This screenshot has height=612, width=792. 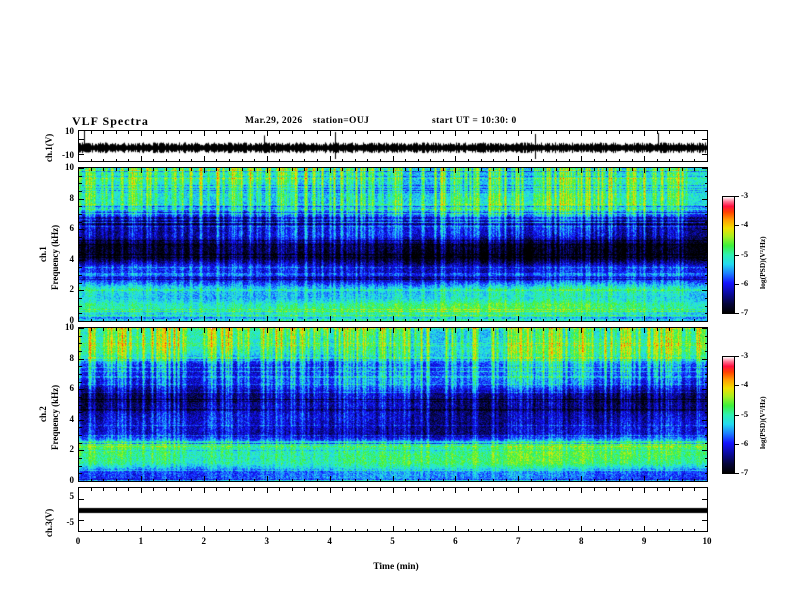 What do you see at coordinates (745, 472) in the screenshot?
I see `colorbar-ch2-tick-label--7: -7` at bounding box center [745, 472].